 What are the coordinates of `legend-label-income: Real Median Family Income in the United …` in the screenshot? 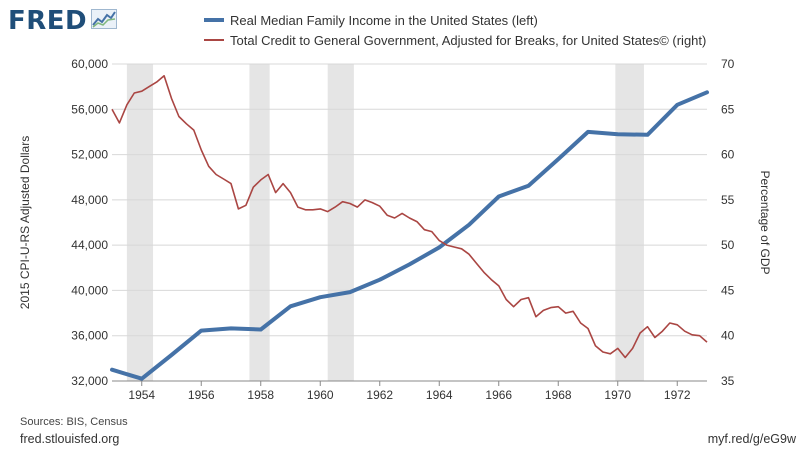 It's located at (384, 20).